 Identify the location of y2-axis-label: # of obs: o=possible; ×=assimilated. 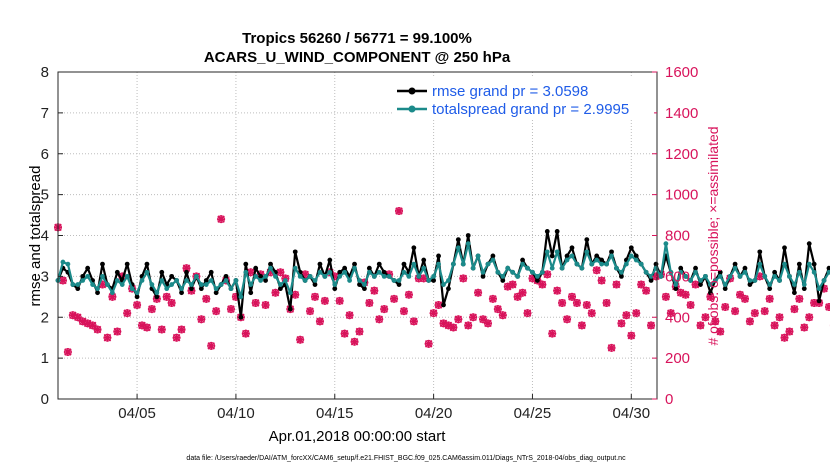
(713, 235).